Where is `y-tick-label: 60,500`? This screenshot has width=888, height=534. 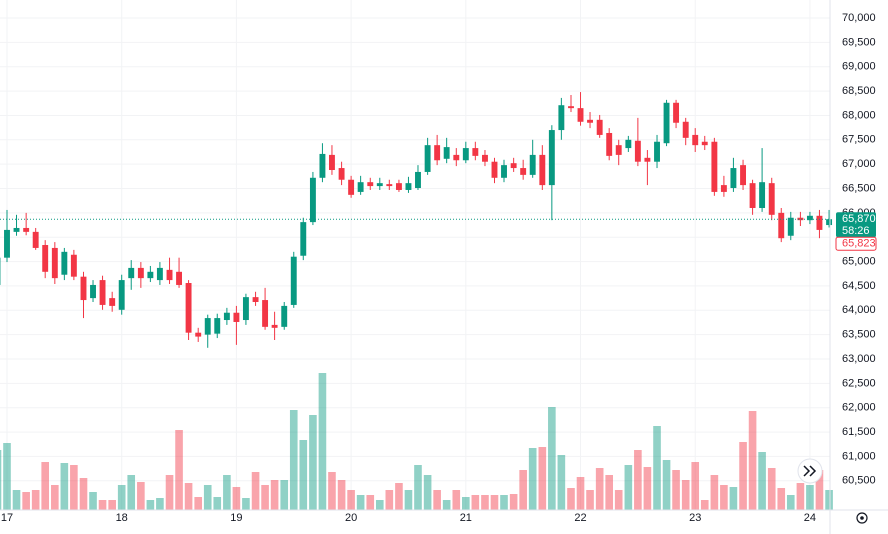
y-tick-label: 60,500 is located at coordinates (859, 481).